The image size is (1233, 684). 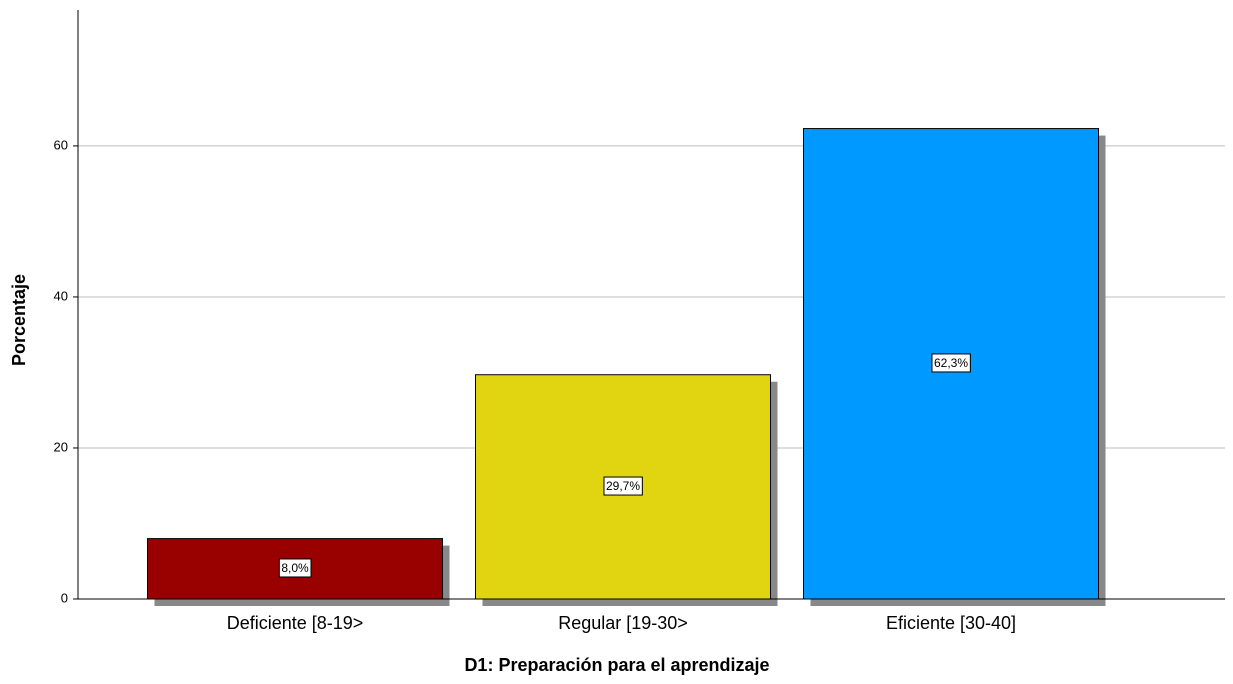 What do you see at coordinates (64, 597) in the screenshot?
I see `y-tick-label: 0` at bounding box center [64, 597].